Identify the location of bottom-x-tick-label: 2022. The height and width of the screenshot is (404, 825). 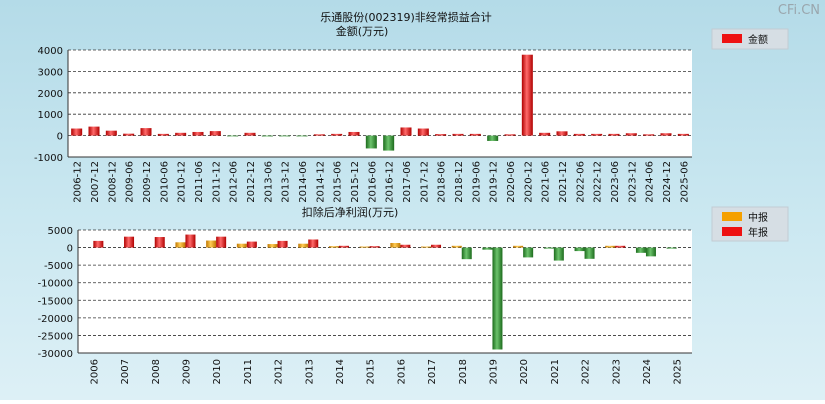
(586, 371).